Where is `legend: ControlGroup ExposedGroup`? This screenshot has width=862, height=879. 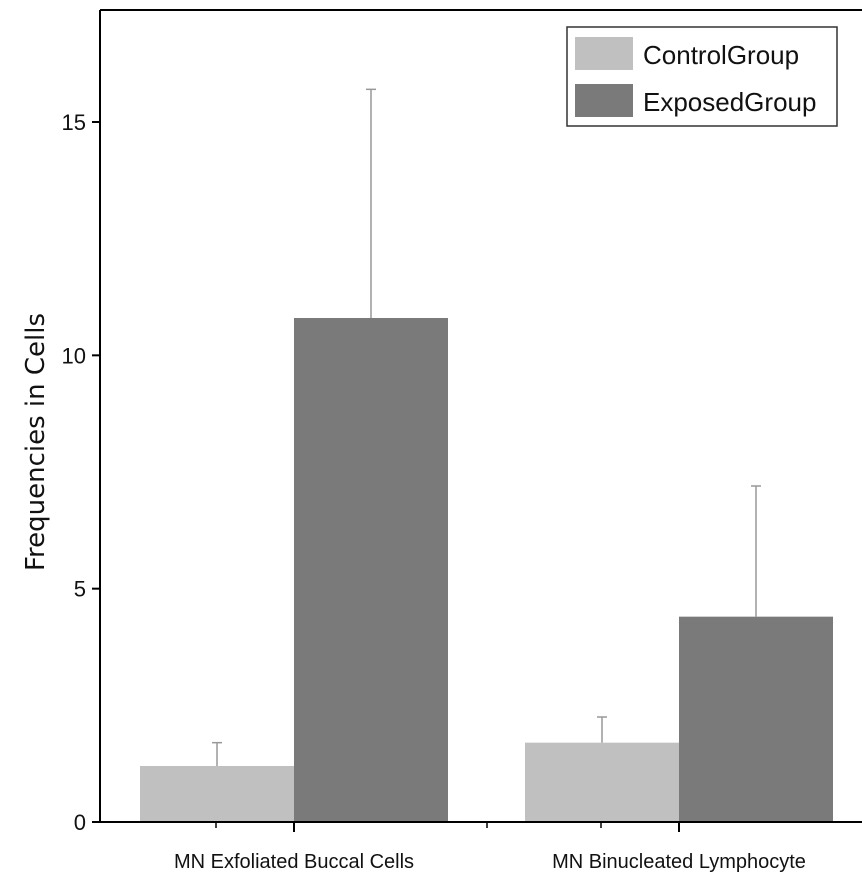
legend: ControlGroup ExposedGroup is located at coordinates (702, 76).